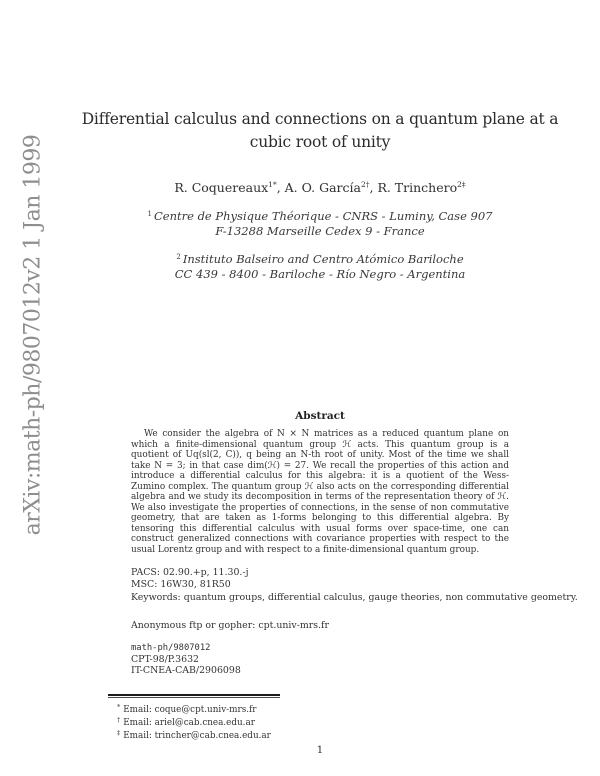 The width and height of the screenshot is (600, 776). What do you see at coordinates (197, 736) in the screenshot?
I see `footnote-3-text: Email: trincher@cab.cnea.edu.ar` at bounding box center [197, 736].